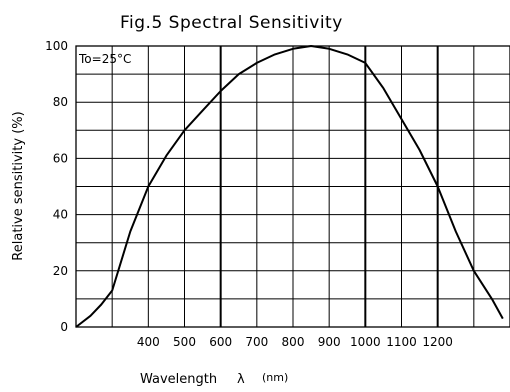  What do you see at coordinates (329, 342) in the screenshot?
I see `x-tick-label: 900` at bounding box center [329, 342].